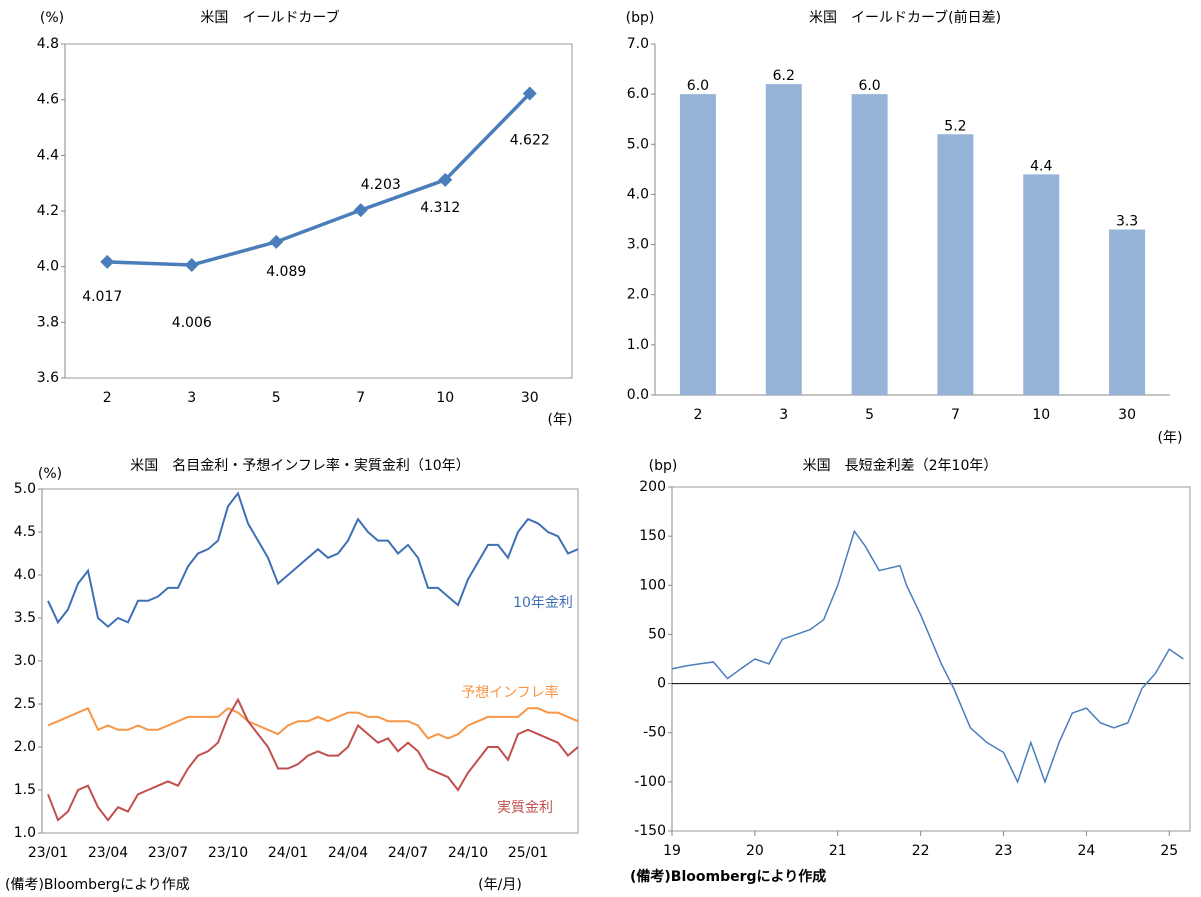  I want to click on y-tick-label: 50, so click(657, 634).